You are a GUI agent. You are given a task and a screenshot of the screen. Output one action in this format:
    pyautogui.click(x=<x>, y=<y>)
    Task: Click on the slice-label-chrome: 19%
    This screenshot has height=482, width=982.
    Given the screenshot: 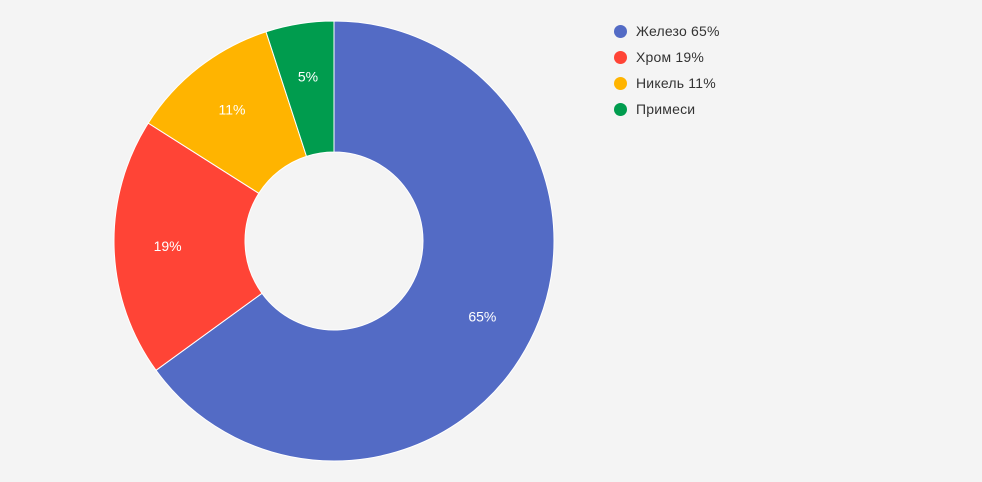 What is the action you would take?
    pyautogui.click(x=168, y=246)
    